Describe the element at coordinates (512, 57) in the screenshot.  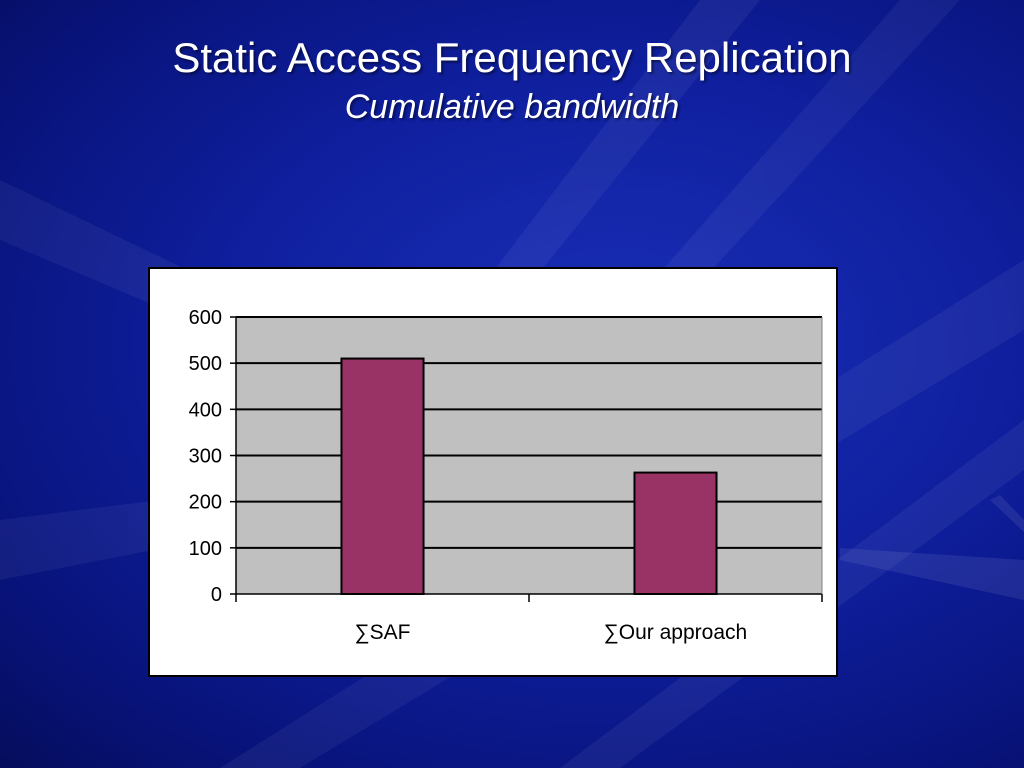
I see `slide-title: Static Access Frequency Replication` at that location.